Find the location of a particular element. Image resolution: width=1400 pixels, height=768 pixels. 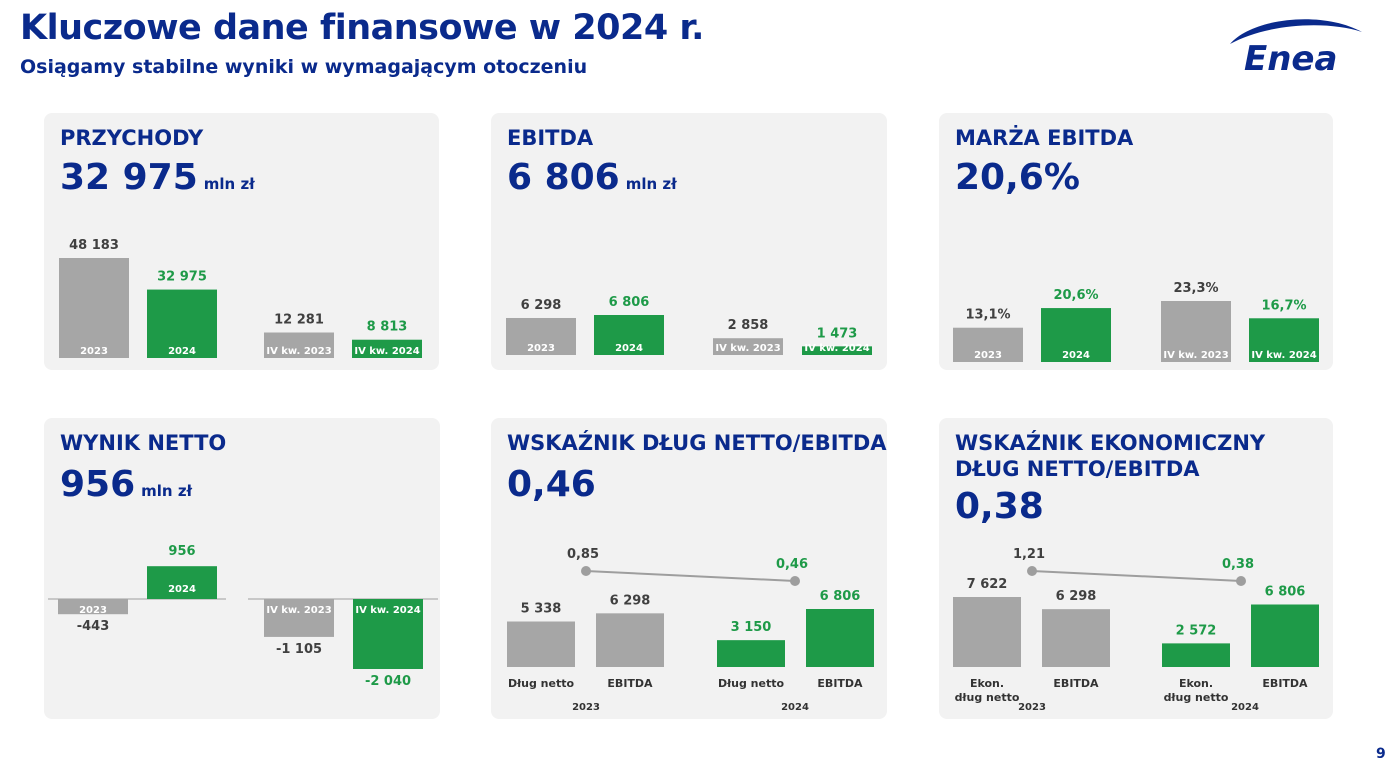

bar-value-label-1: 6 806 is located at coordinates (629, 302).